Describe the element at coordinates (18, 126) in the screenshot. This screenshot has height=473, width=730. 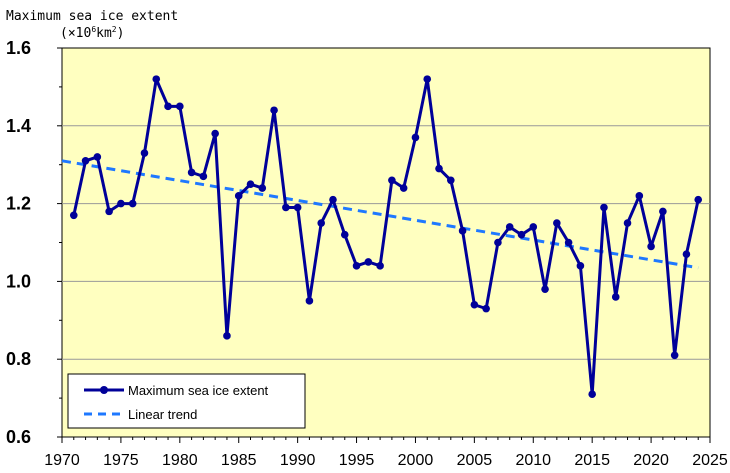
I see `y-tick-label: 1.4` at that location.